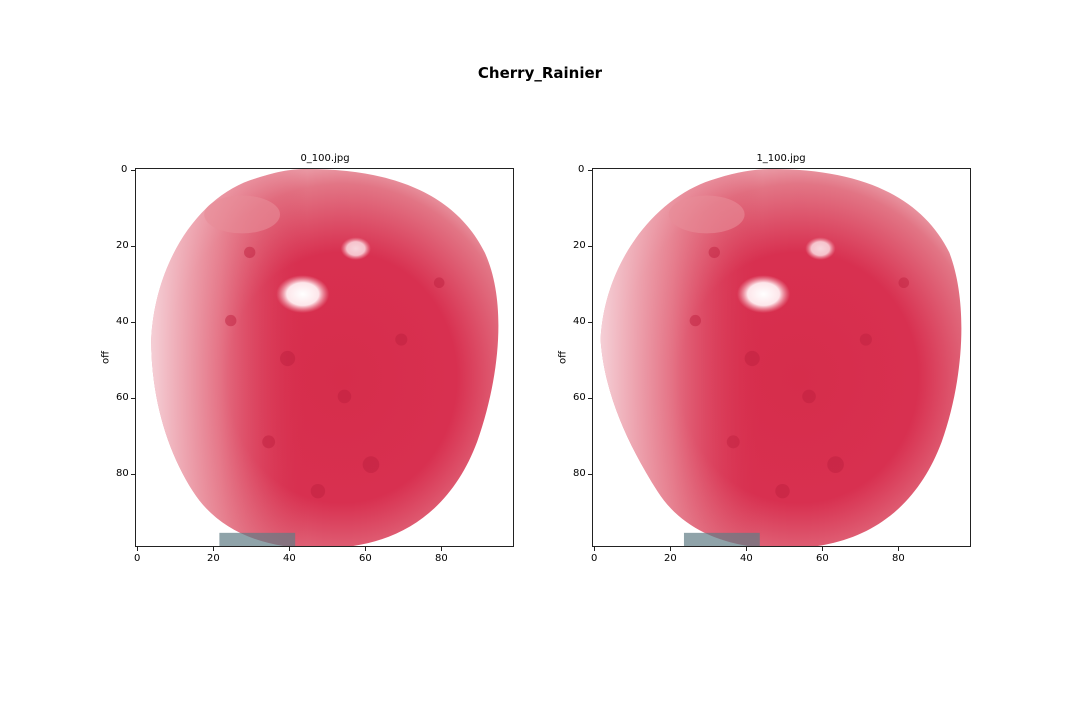 This screenshot has height=720, width=1080. Describe the element at coordinates (540, 73) in the screenshot. I see `figure-title: Cherry_Rainier` at that location.